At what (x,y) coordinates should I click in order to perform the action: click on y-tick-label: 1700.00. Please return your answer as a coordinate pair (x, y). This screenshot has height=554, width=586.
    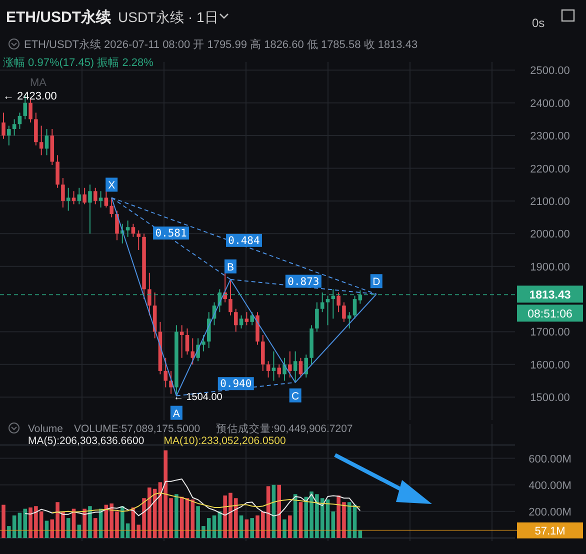
    Looking at the image, I should click on (550, 332).